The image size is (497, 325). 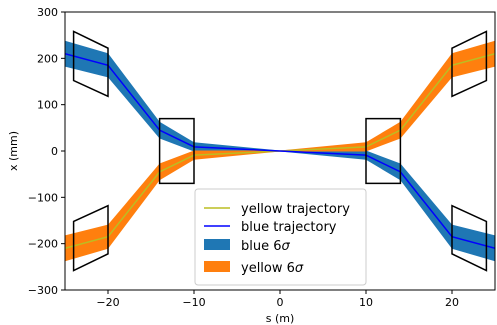 I want to click on x-tick-label: 20, so click(x=452, y=302).